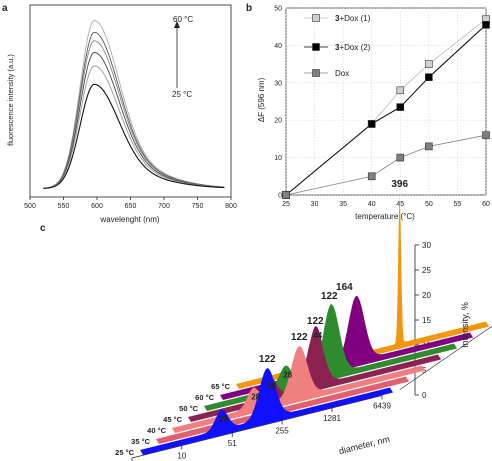 Image resolution: width=492 pixels, height=461 pixels. What do you see at coordinates (426, 295) in the screenshot?
I see `panel-c-ztick-label: 20` at bounding box center [426, 295].